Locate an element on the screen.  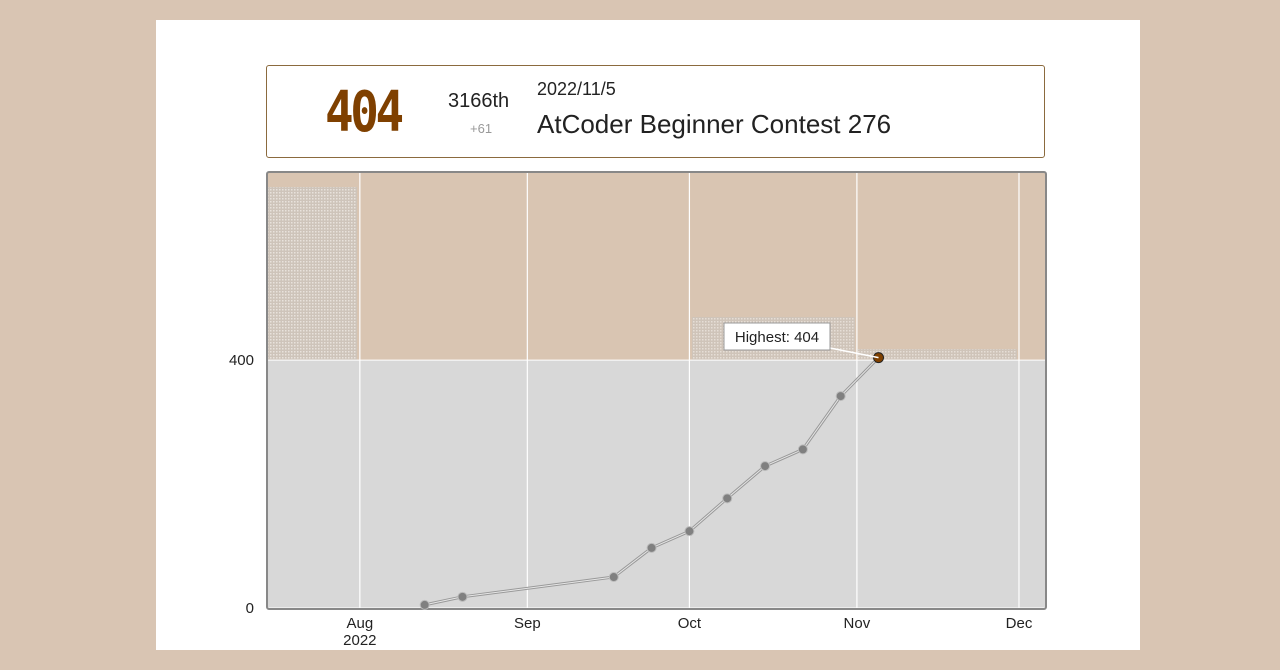
x-tick-label: Dec is located at coordinates (1019, 623).